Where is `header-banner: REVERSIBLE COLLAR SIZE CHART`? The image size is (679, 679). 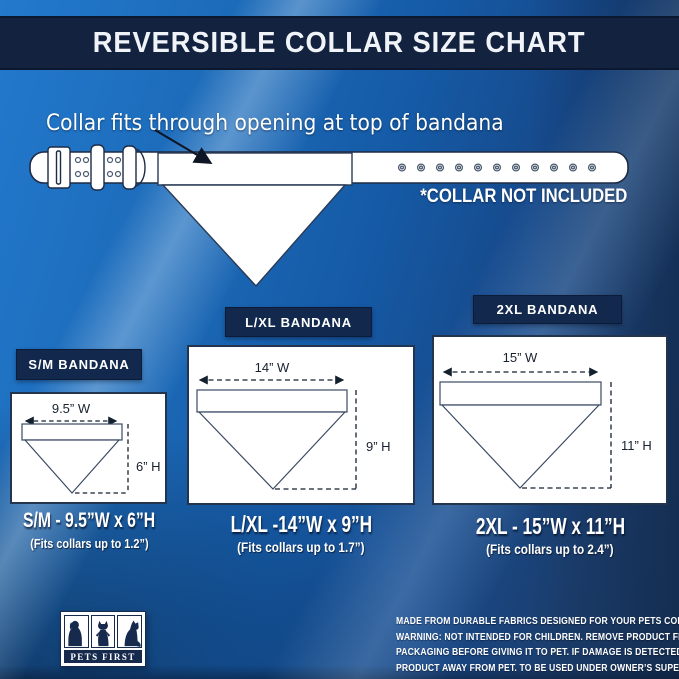 header-banner: REVERSIBLE COLLAR SIZE CHART is located at coordinates (339, 43).